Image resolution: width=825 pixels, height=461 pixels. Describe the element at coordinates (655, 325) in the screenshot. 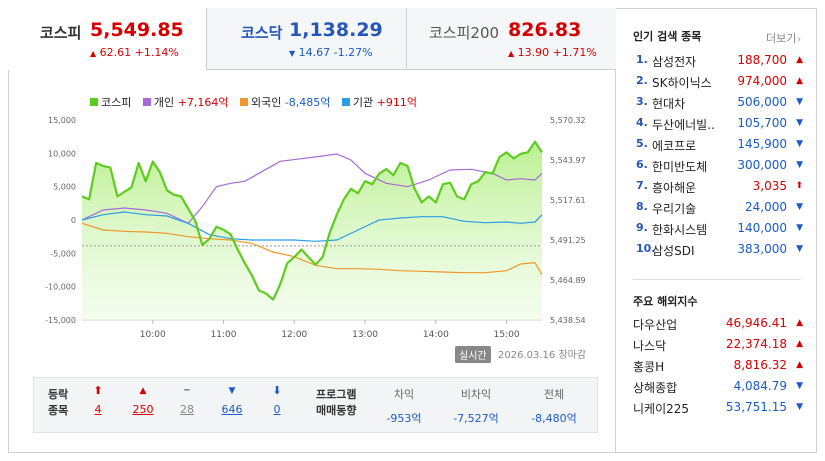

I see `index-name: 다우산업` at that location.